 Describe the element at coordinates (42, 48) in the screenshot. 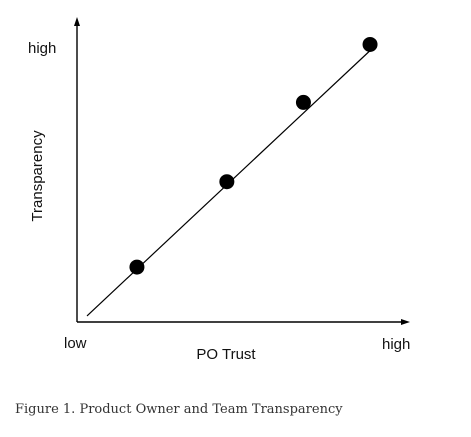

I see `y-tick-label-high: high` at that location.